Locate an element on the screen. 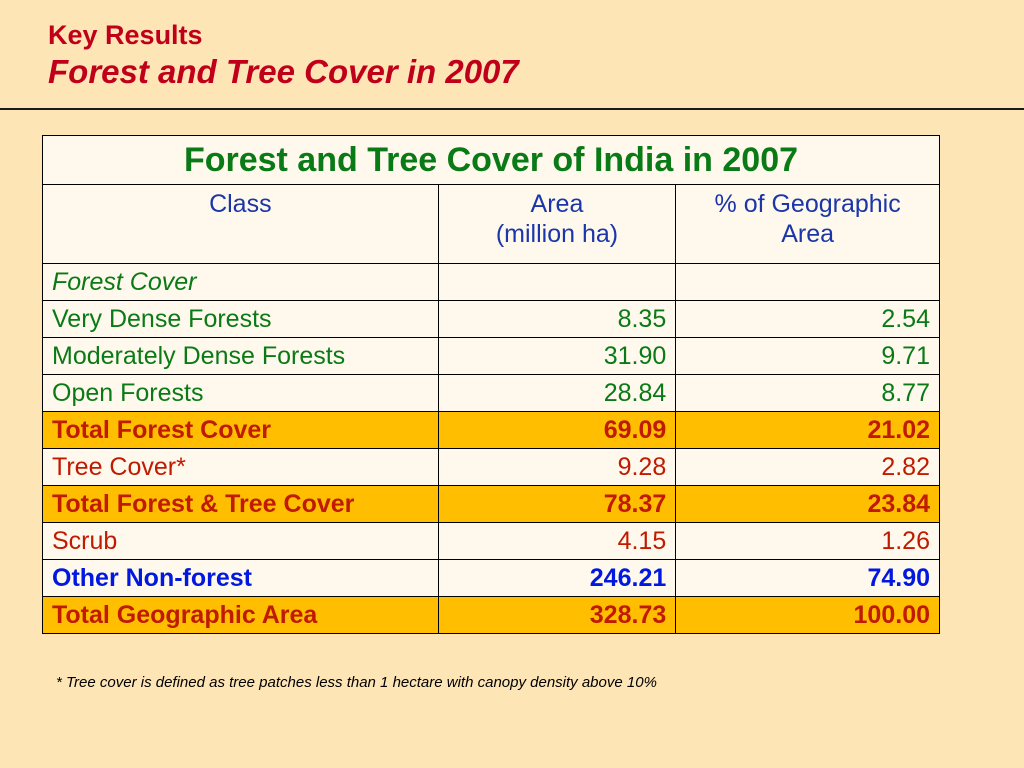  table-row: Other Non-forest 246.21 74.90 is located at coordinates (491, 578).